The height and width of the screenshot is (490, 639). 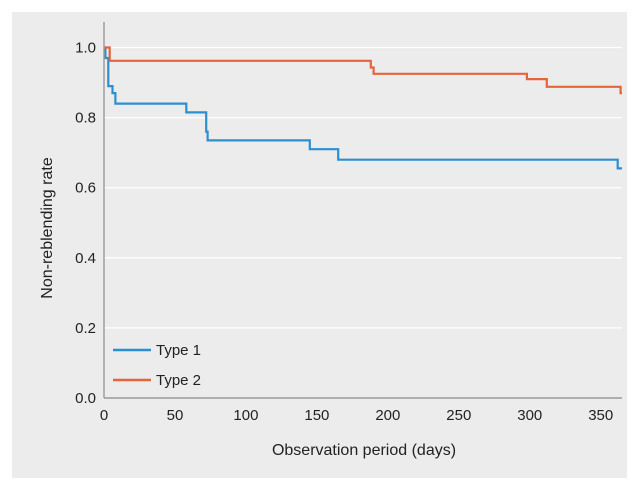 What do you see at coordinates (387, 415) in the screenshot?
I see `x-tick-label: 200` at bounding box center [387, 415].